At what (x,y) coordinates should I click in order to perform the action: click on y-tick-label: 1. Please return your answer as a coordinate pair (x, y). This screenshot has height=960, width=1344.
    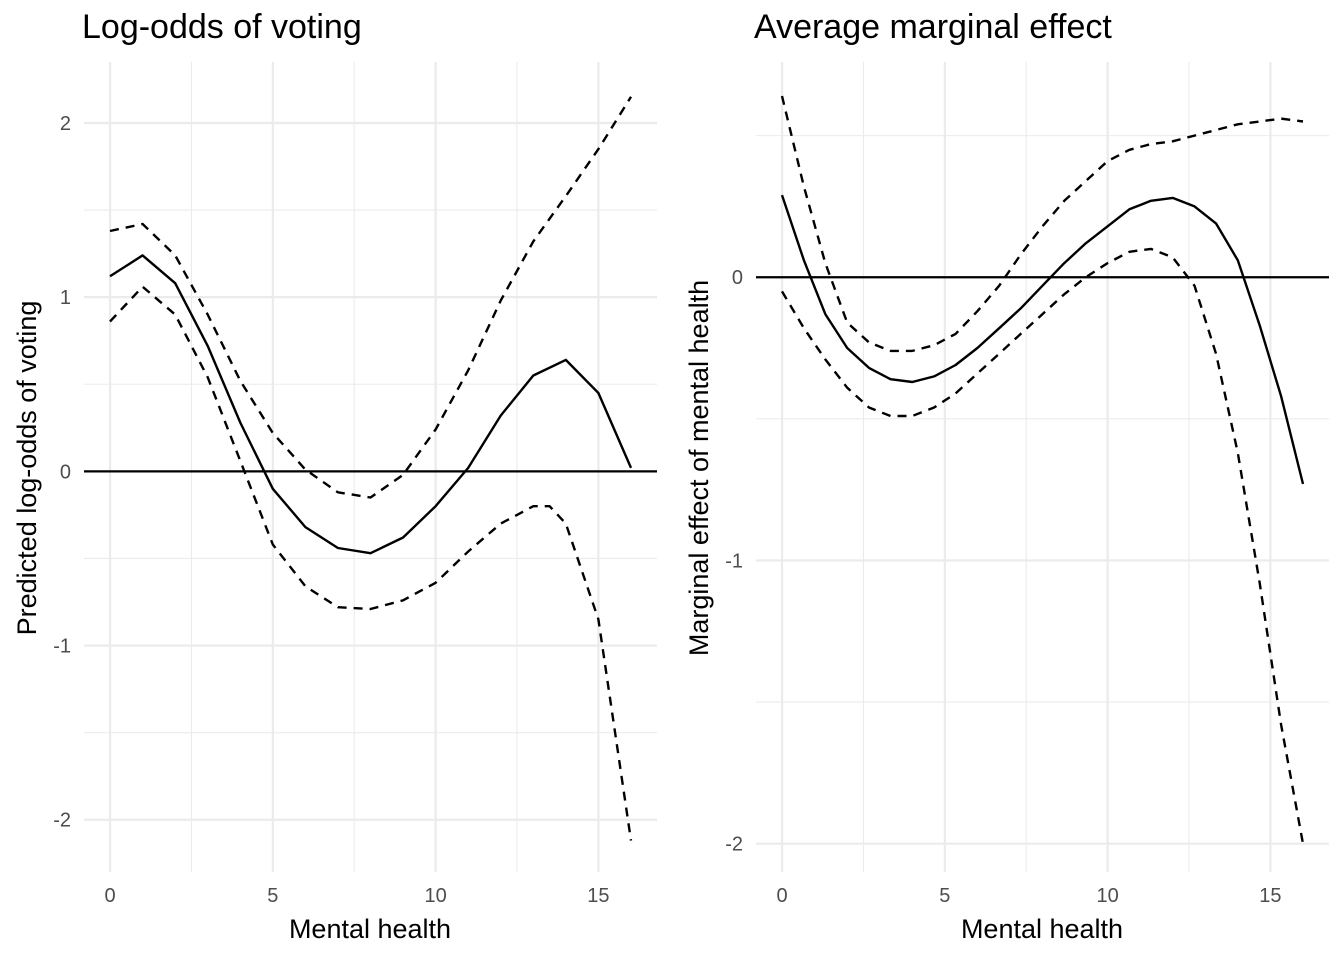
    Looking at the image, I should click on (65, 298).